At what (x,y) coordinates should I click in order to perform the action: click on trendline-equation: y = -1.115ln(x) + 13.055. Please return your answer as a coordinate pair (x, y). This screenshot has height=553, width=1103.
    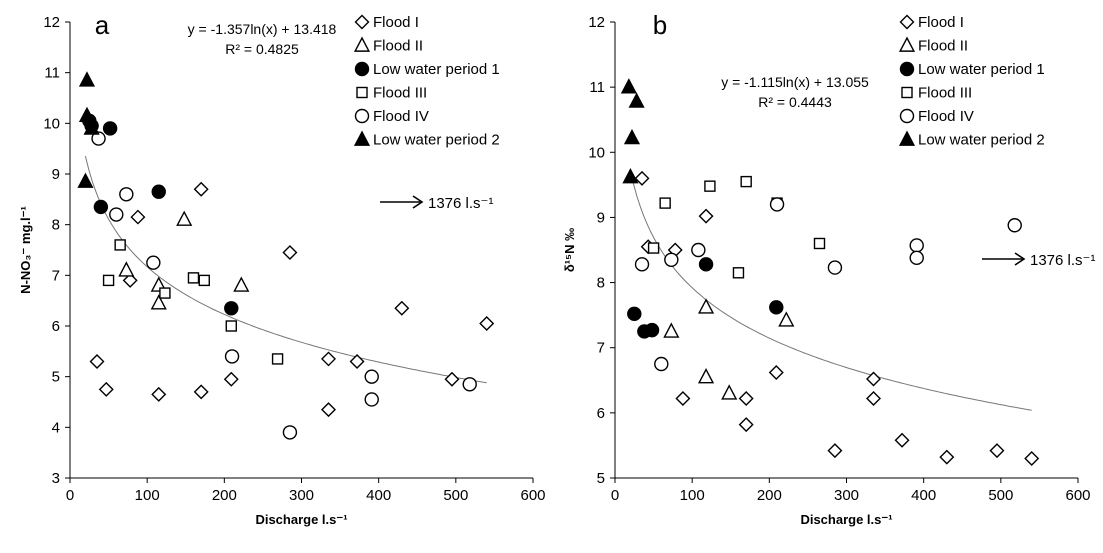
    Looking at the image, I should click on (795, 82).